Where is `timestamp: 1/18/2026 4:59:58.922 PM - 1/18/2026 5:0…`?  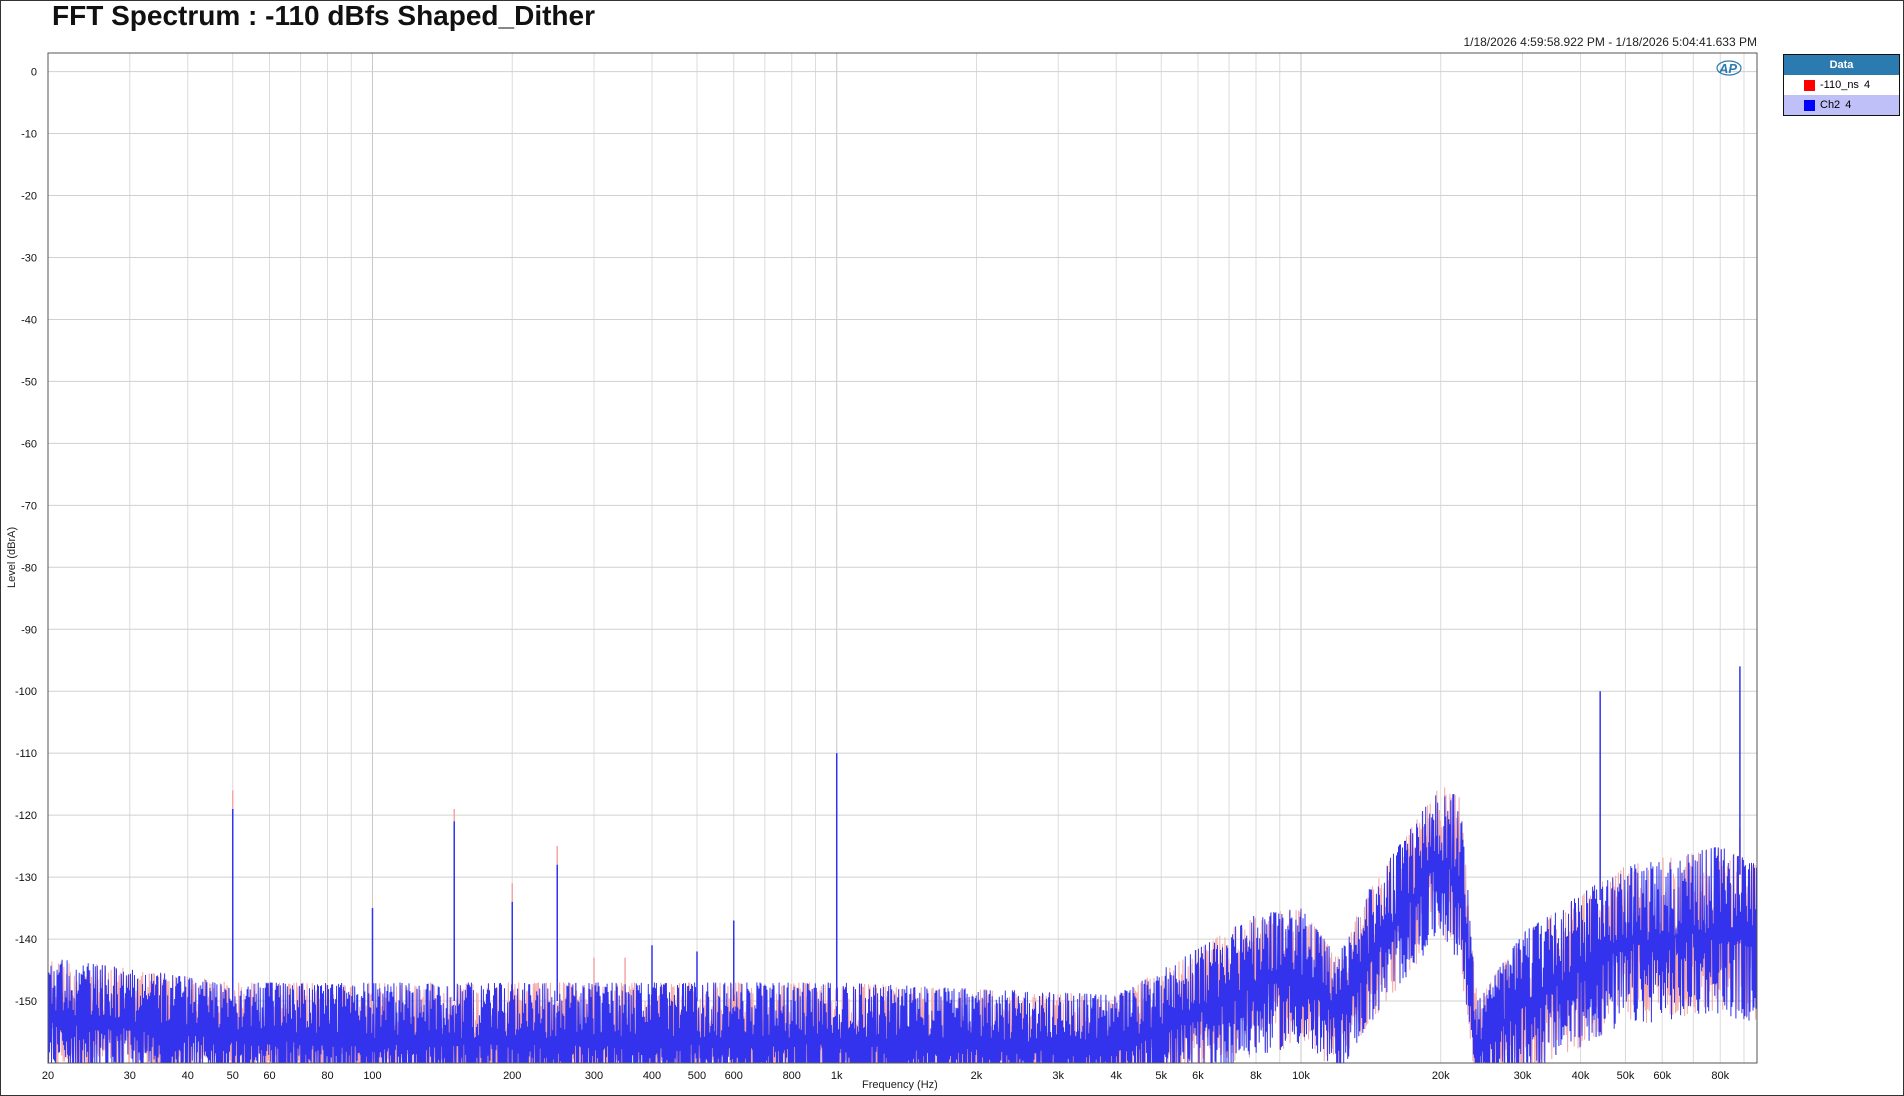
timestamp: 1/18/2026 4:59:58.922 PM - 1/18/2026 5:0… is located at coordinates (1610, 42).